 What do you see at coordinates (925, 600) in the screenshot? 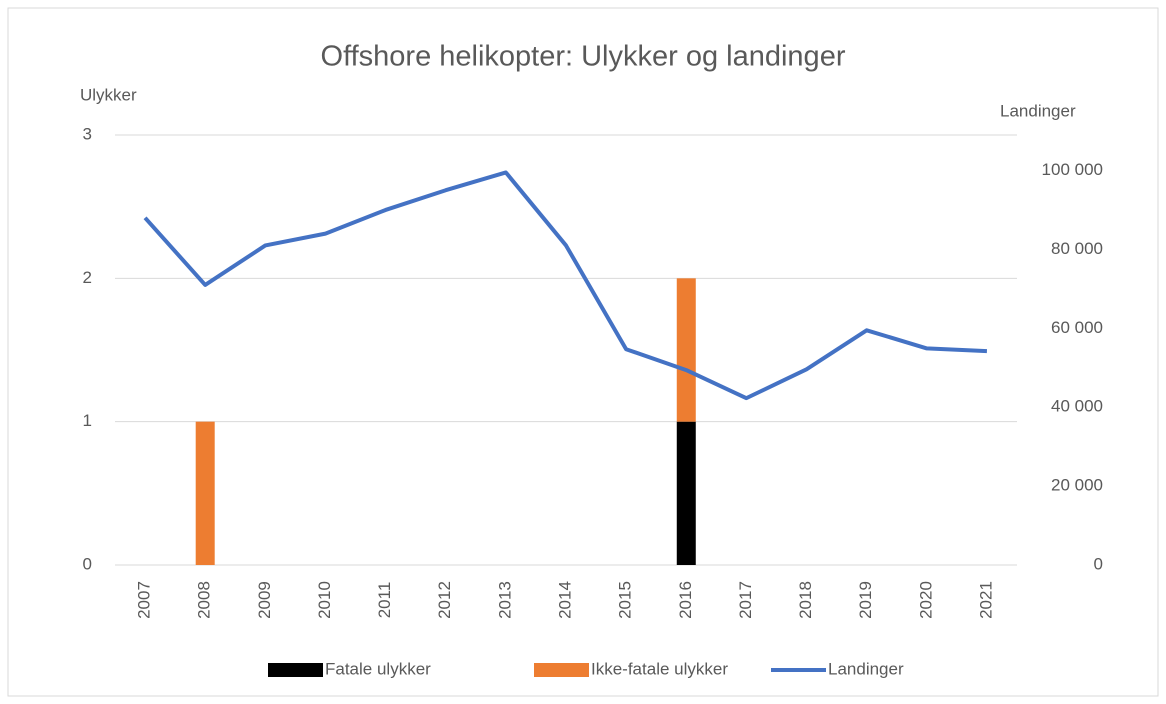
I see `x-tick-label: 2020` at bounding box center [925, 600].